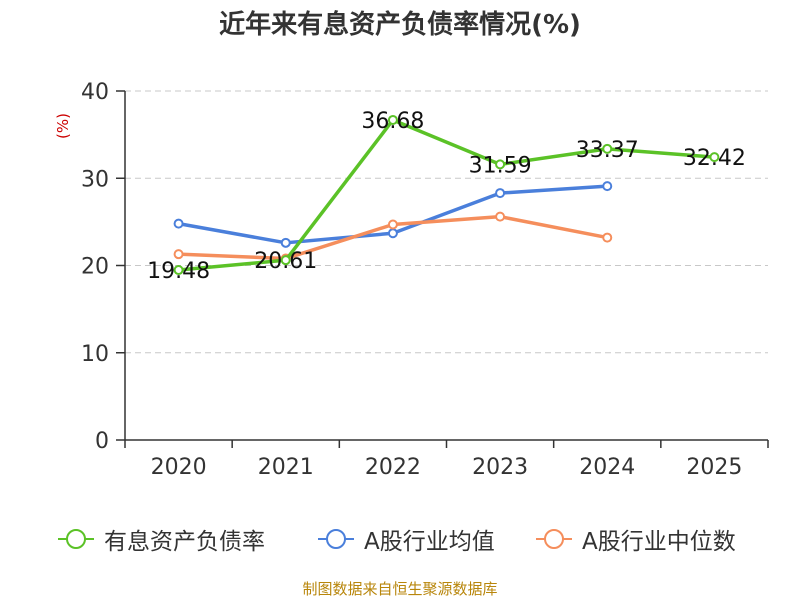  What do you see at coordinates (95, 179) in the screenshot?
I see `y-tick-label: 30` at bounding box center [95, 179].